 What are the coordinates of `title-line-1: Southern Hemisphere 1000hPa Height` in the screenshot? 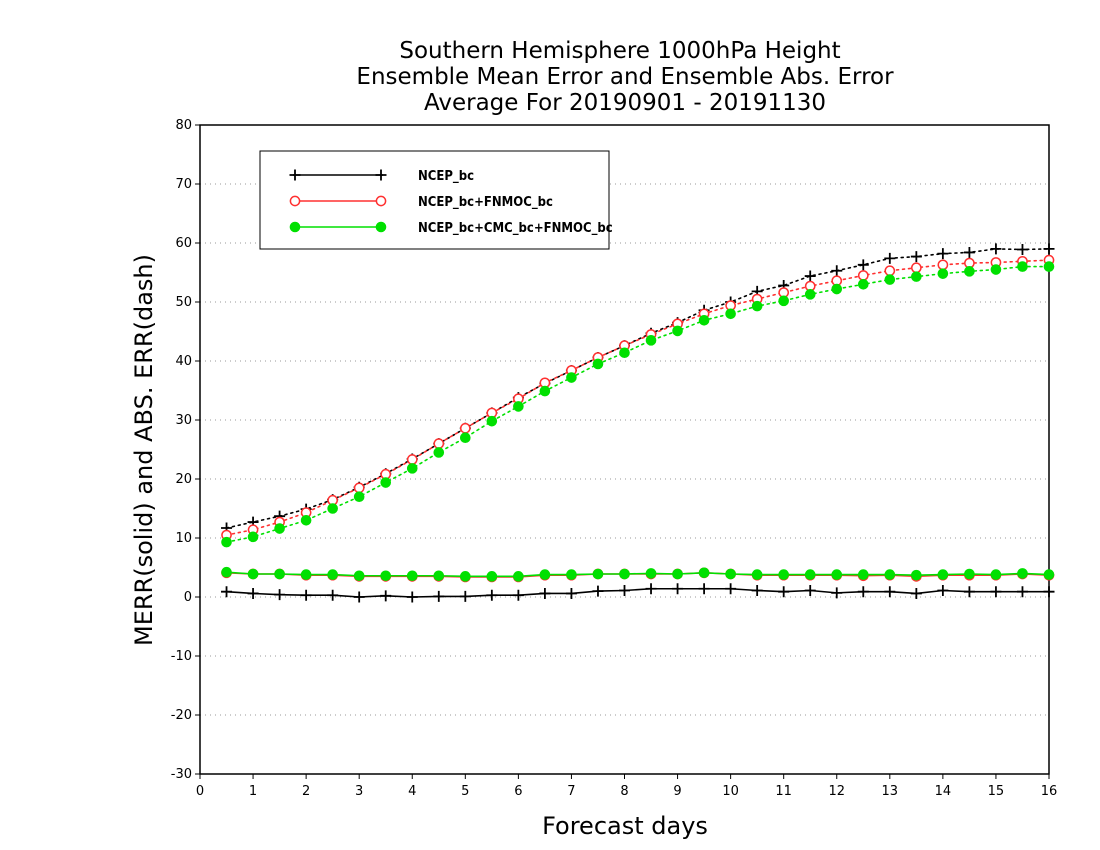 It's located at (619, 51).